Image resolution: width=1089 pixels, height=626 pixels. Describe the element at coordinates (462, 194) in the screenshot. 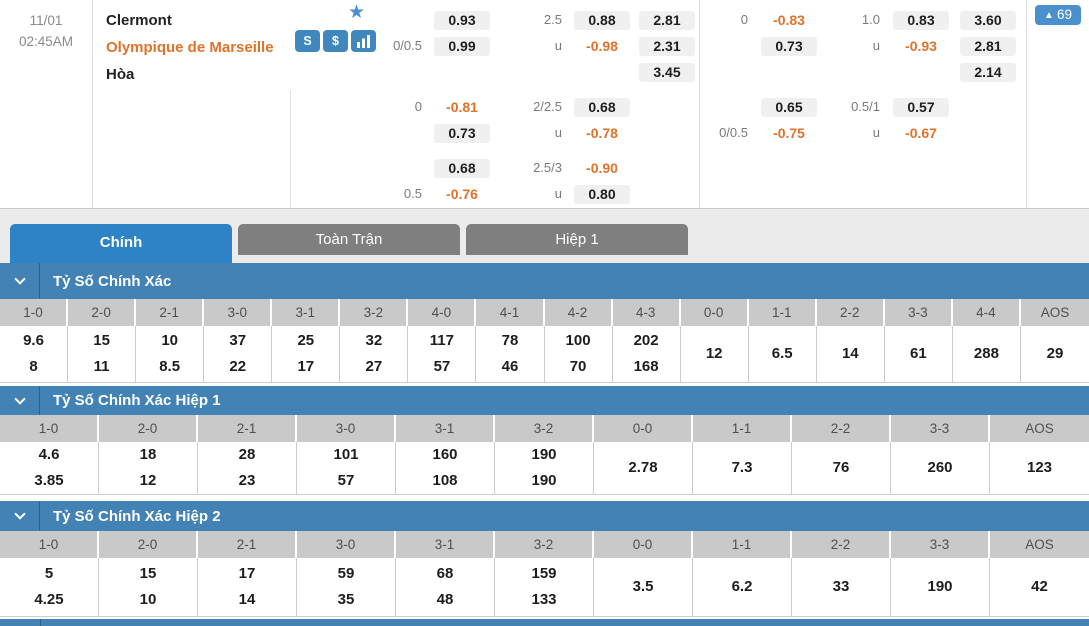

I see `handicap-odds: -0.76` at that location.